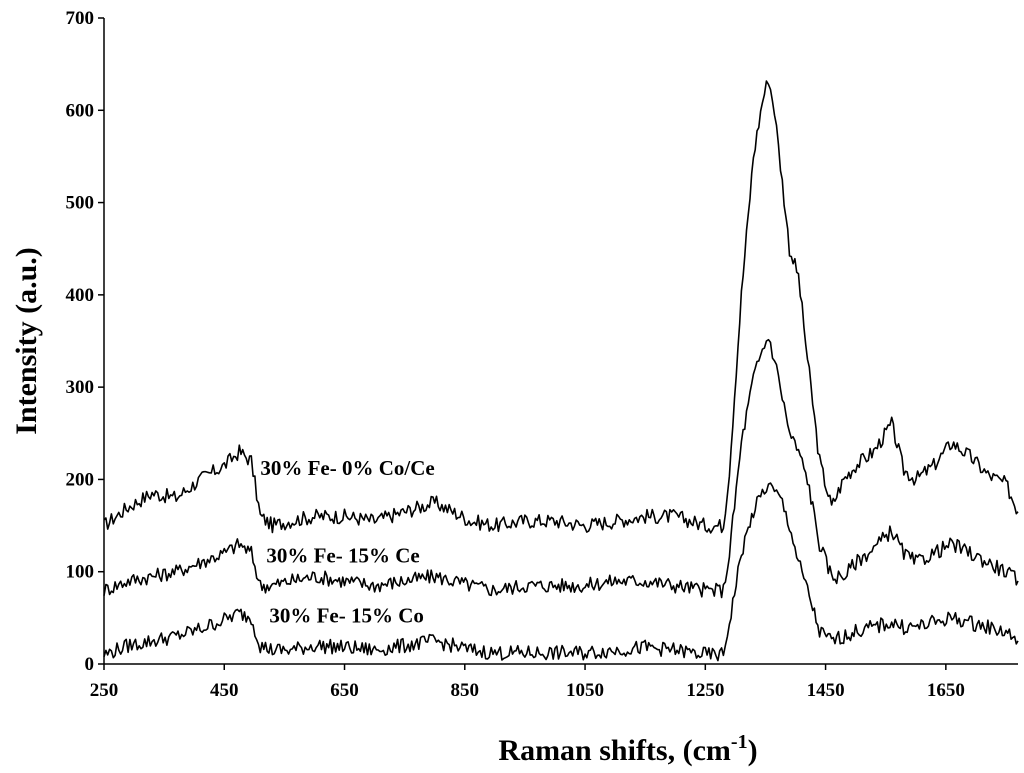 This screenshot has height=773, width=1024. Describe the element at coordinates (85, 341) in the screenshot. I see `y-ticks: 0 100 200 300 400 500 600 700` at that location.